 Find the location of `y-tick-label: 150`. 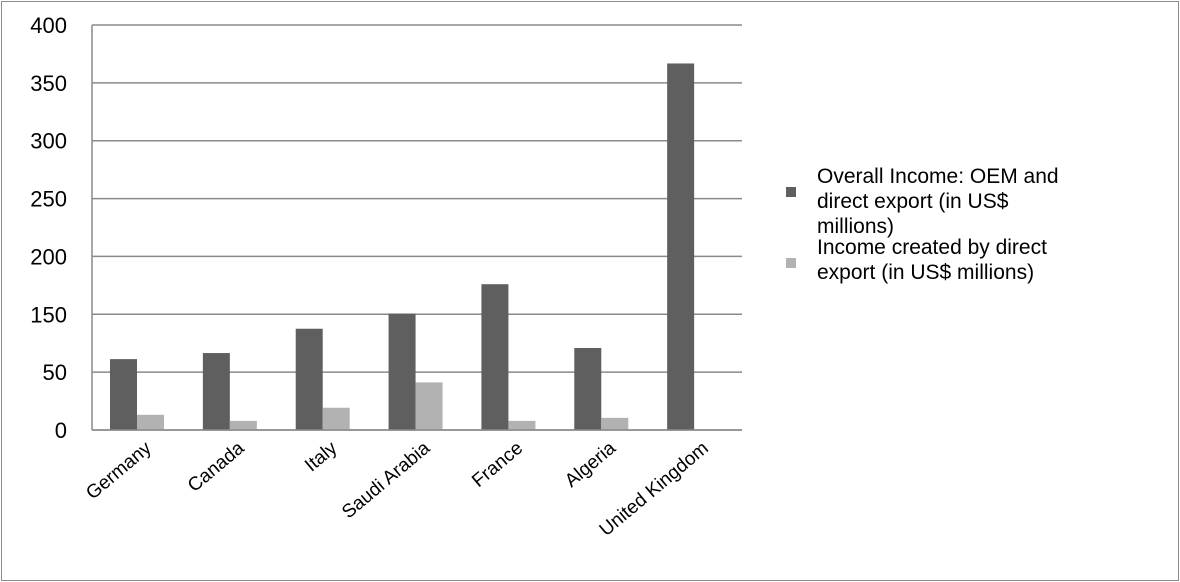

y-tick-label: 150 is located at coordinates (48, 314).